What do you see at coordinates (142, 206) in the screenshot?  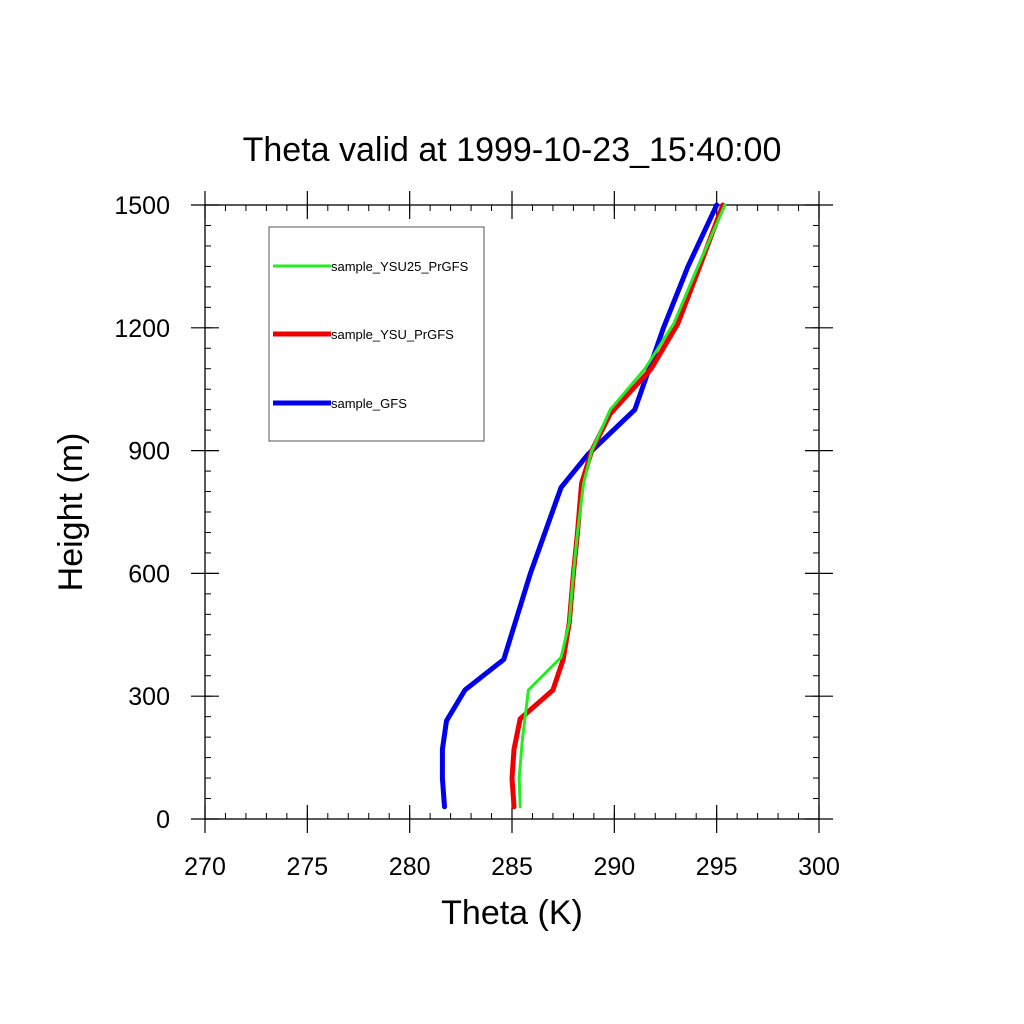 I see `y-tick-label: 1500` at bounding box center [142, 206].